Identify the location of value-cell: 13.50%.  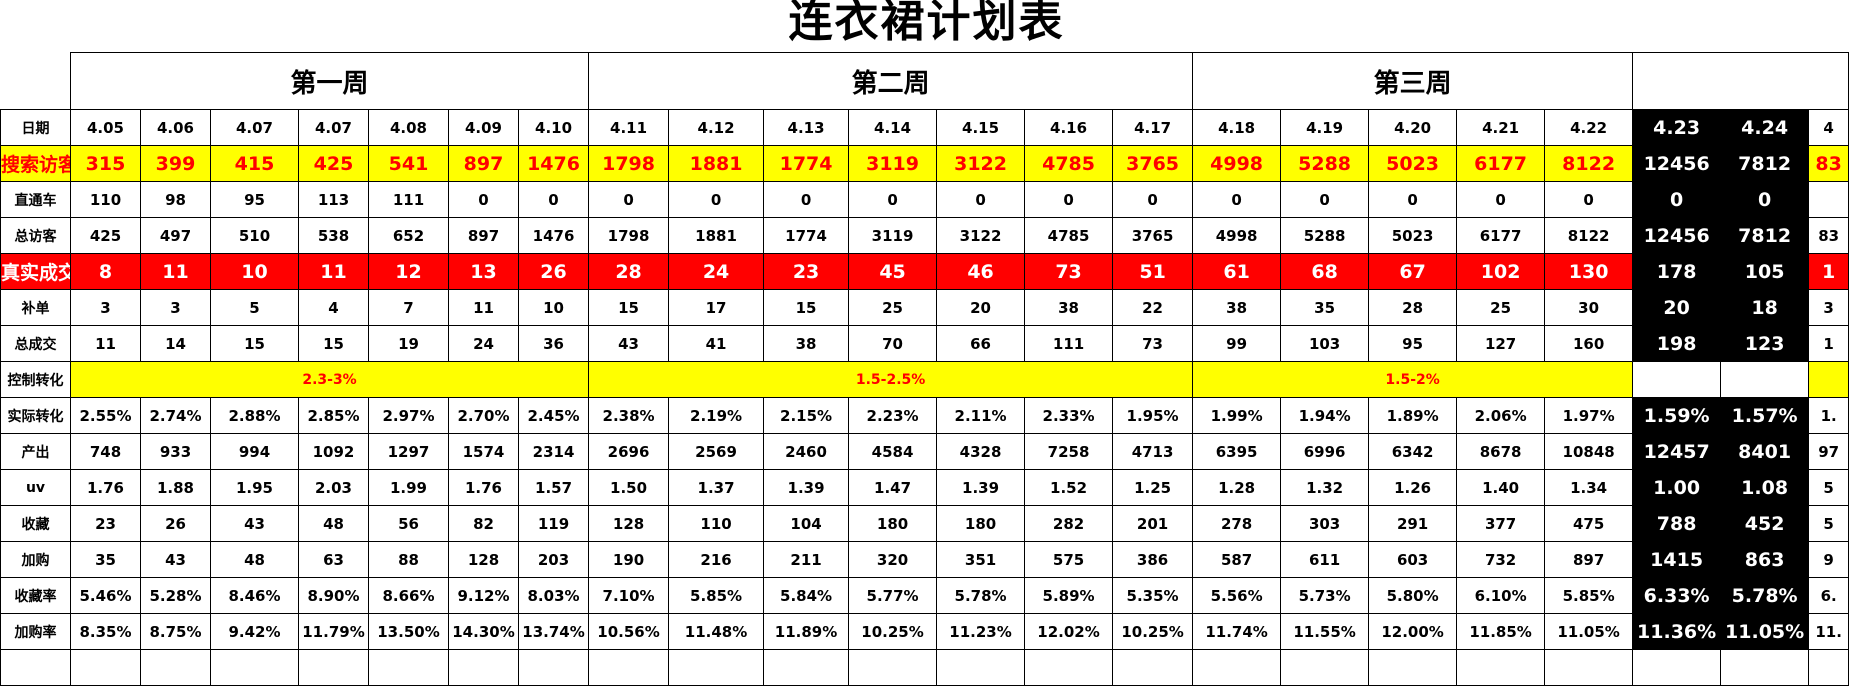
(408, 631).